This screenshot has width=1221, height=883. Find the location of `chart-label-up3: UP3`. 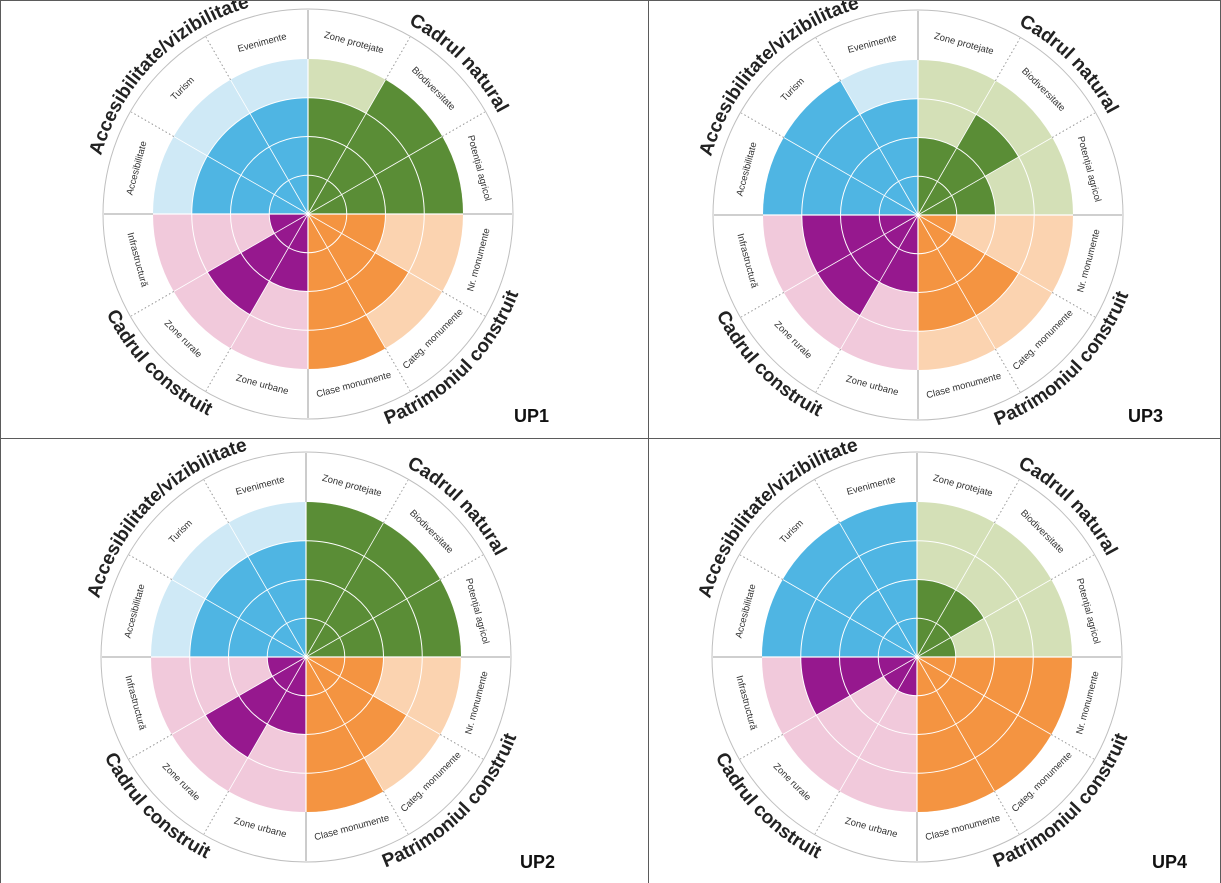

chart-label-up3: UP3 is located at coordinates (1146, 416).